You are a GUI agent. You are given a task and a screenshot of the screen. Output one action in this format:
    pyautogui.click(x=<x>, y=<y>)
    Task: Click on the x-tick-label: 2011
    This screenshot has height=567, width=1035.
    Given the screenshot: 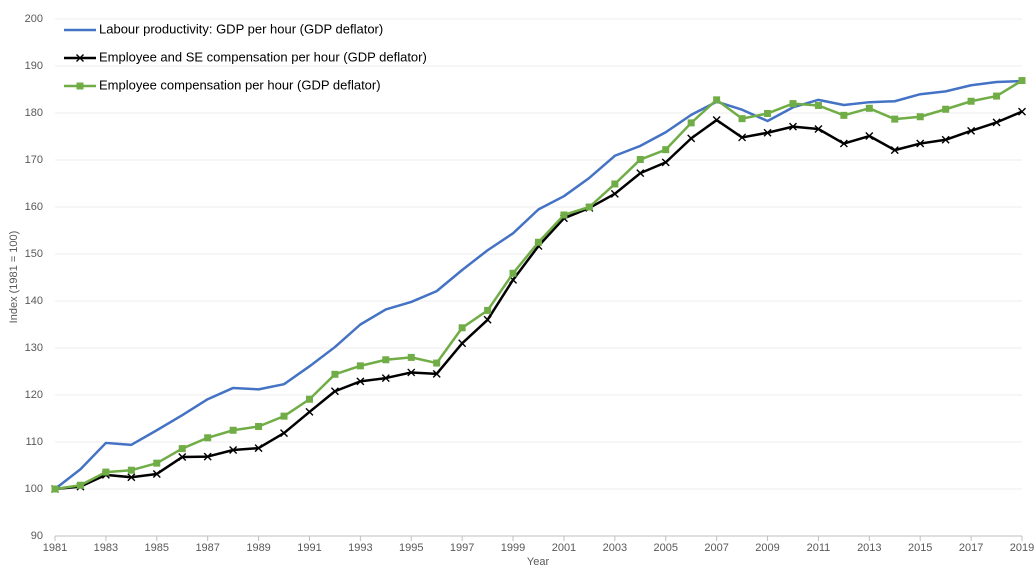 What is the action you would take?
    pyautogui.click(x=819, y=548)
    